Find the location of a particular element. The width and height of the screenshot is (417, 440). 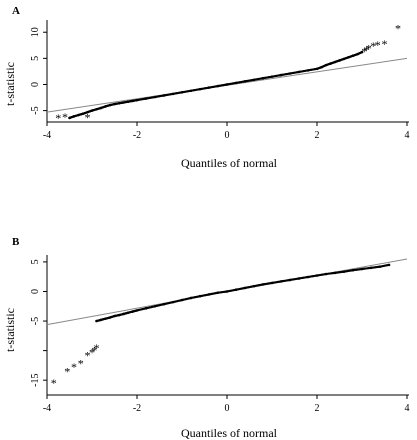

panel-b-y-axis-label: t-statistic is located at coordinates (10, 330).